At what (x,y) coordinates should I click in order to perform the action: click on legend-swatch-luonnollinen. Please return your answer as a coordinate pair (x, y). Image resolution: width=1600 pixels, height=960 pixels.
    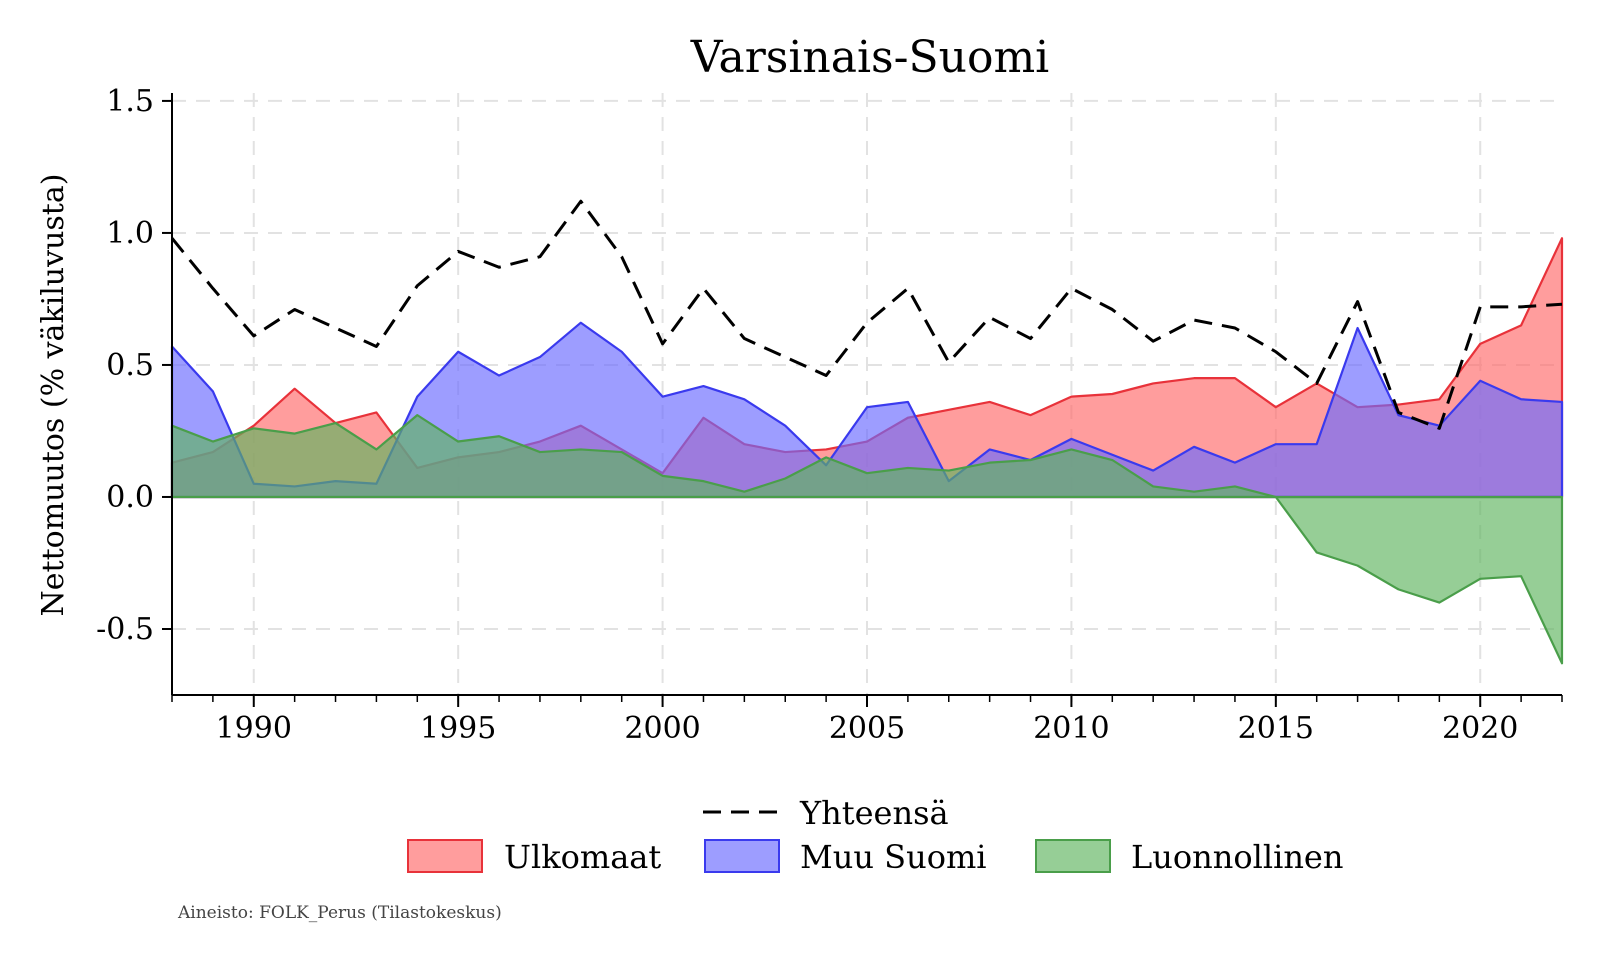
    Looking at the image, I should click on (1073, 856).